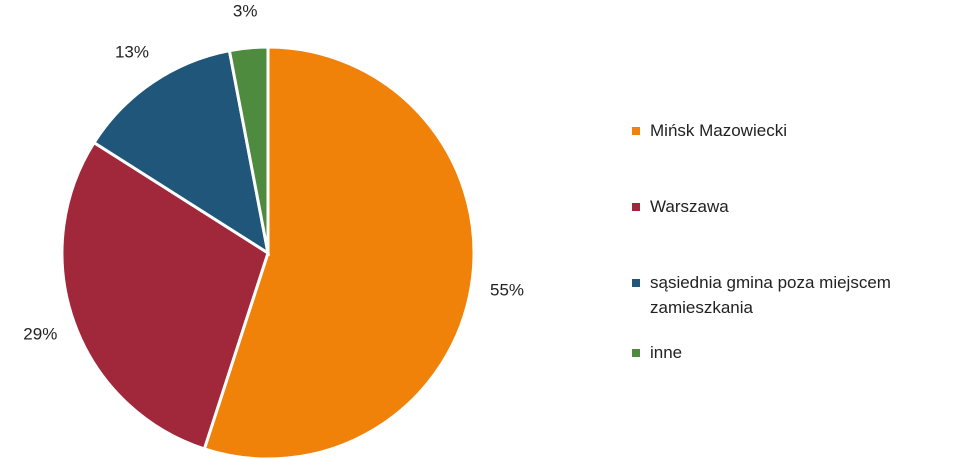 The width and height of the screenshot is (956, 459). What do you see at coordinates (792, 206) in the screenshot?
I see `legend-item: Warszawa` at bounding box center [792, 206].